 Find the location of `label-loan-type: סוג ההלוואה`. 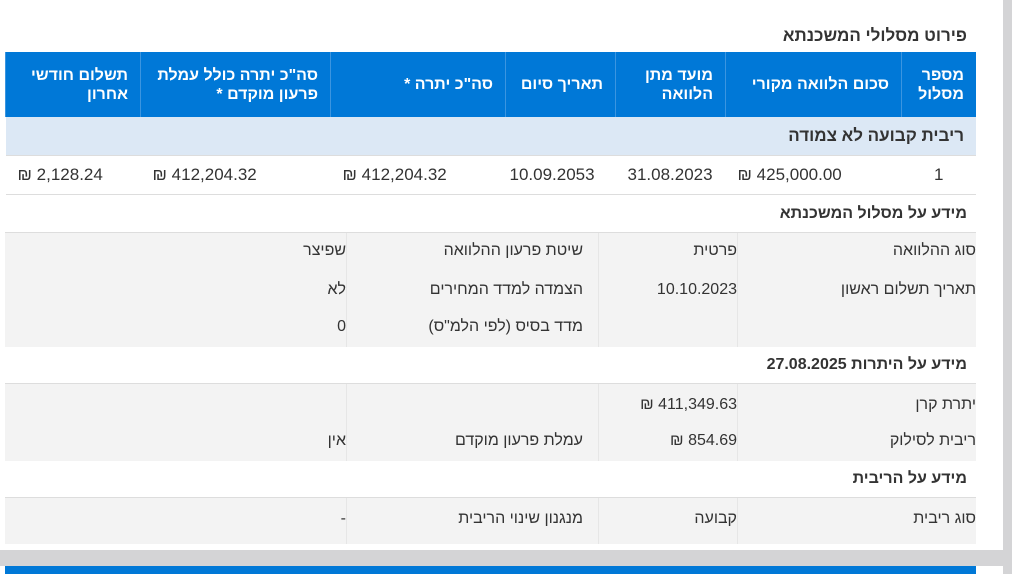

label-loan-type: סוג ההלוואה is located at coordinates (934, 250).